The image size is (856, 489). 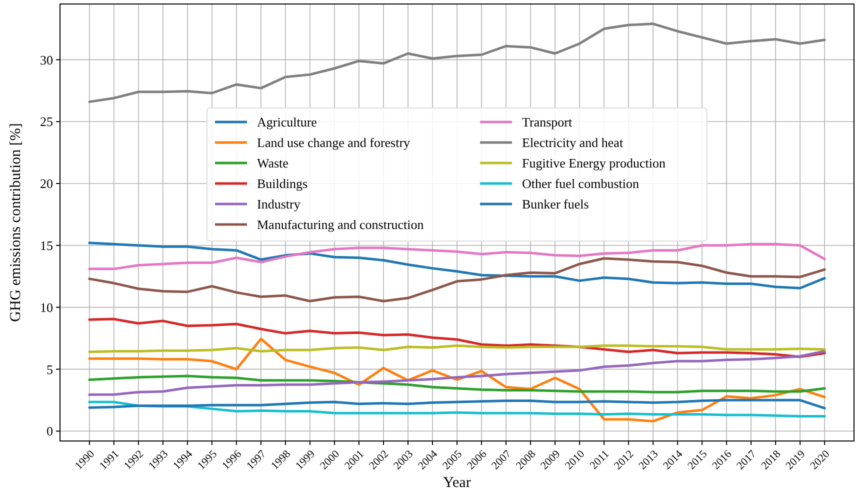 I want to click on legend-label: Transport, so click(x=547, y=122).